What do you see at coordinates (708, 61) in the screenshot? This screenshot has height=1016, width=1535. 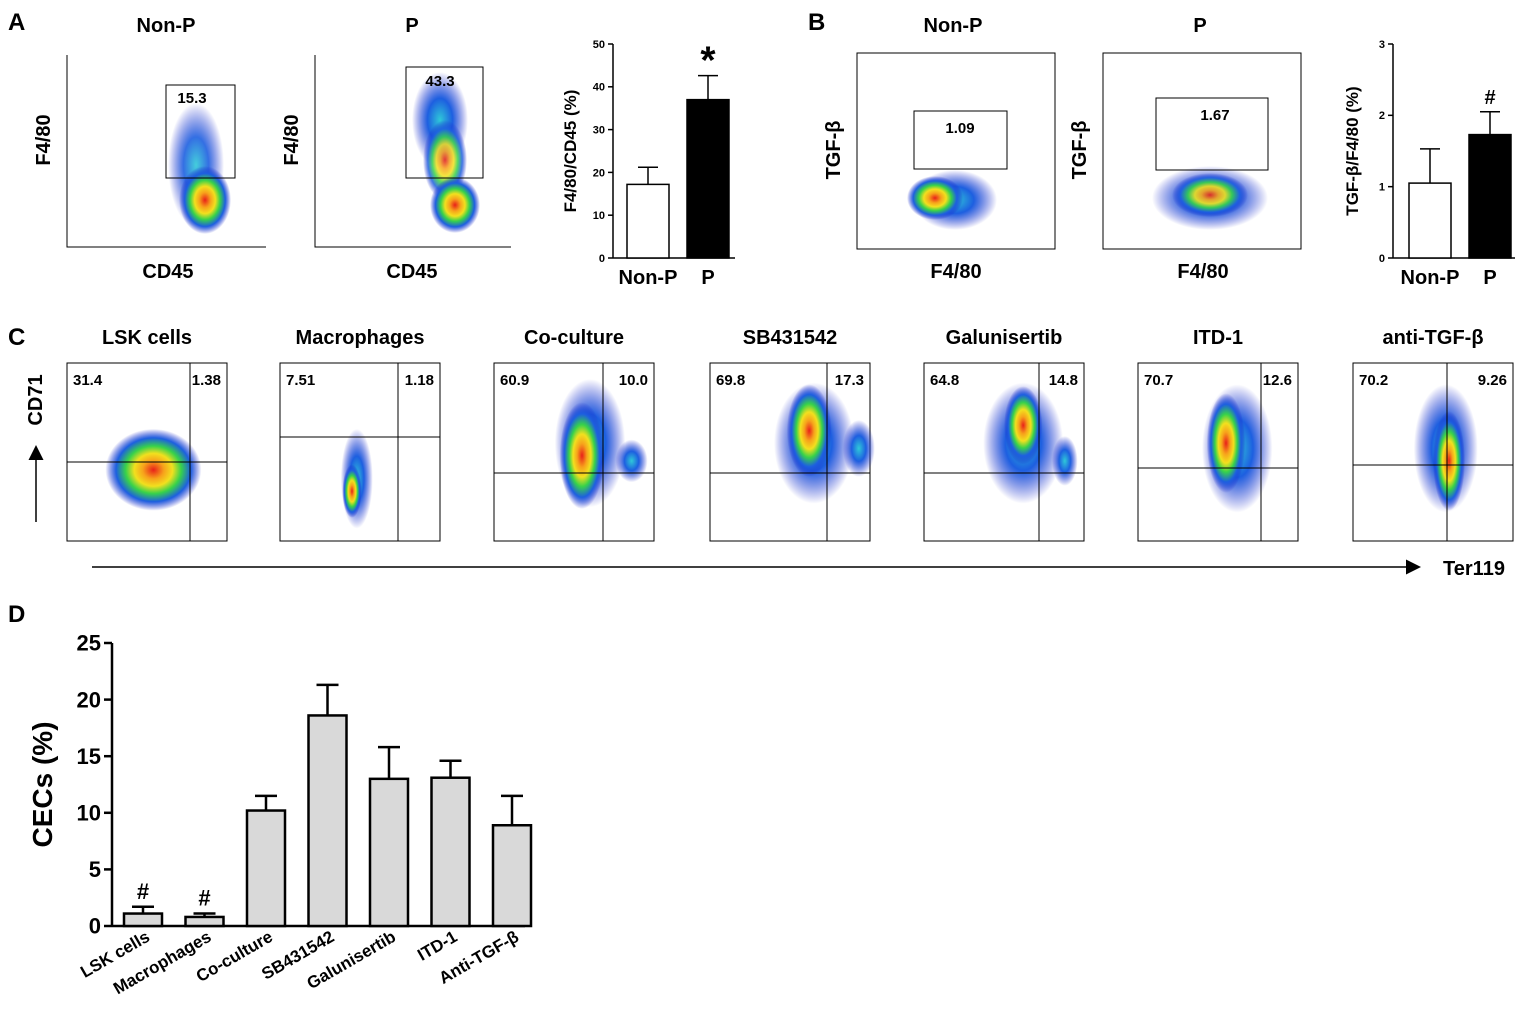 I see `significance-mark: *` at bounding box center [708, 61].